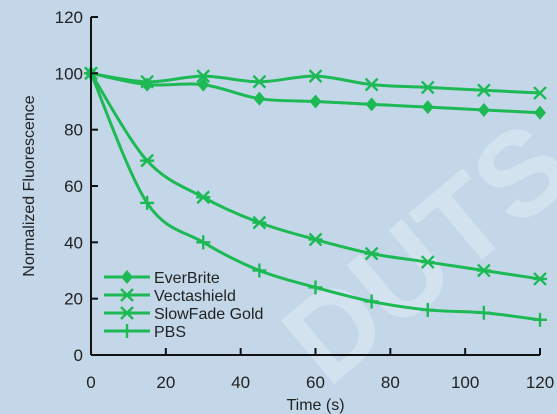  What do you see at coordinates (165, 382) in the screenshot?
I see `x-tick-label: 20` at bounding box center [165, 382].